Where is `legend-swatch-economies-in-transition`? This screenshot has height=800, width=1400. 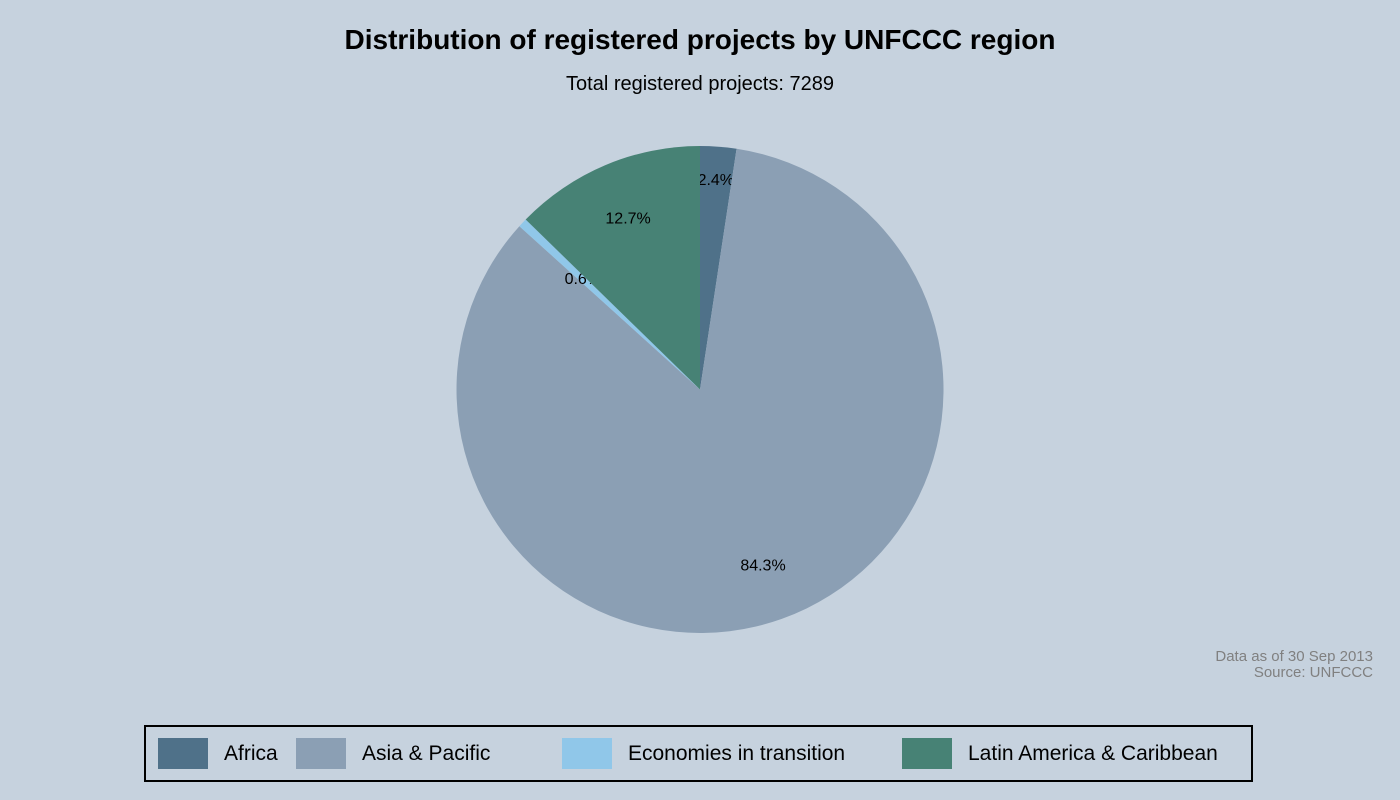
legend-swatch-economies-in-transition is located at coordinates (587, 753).